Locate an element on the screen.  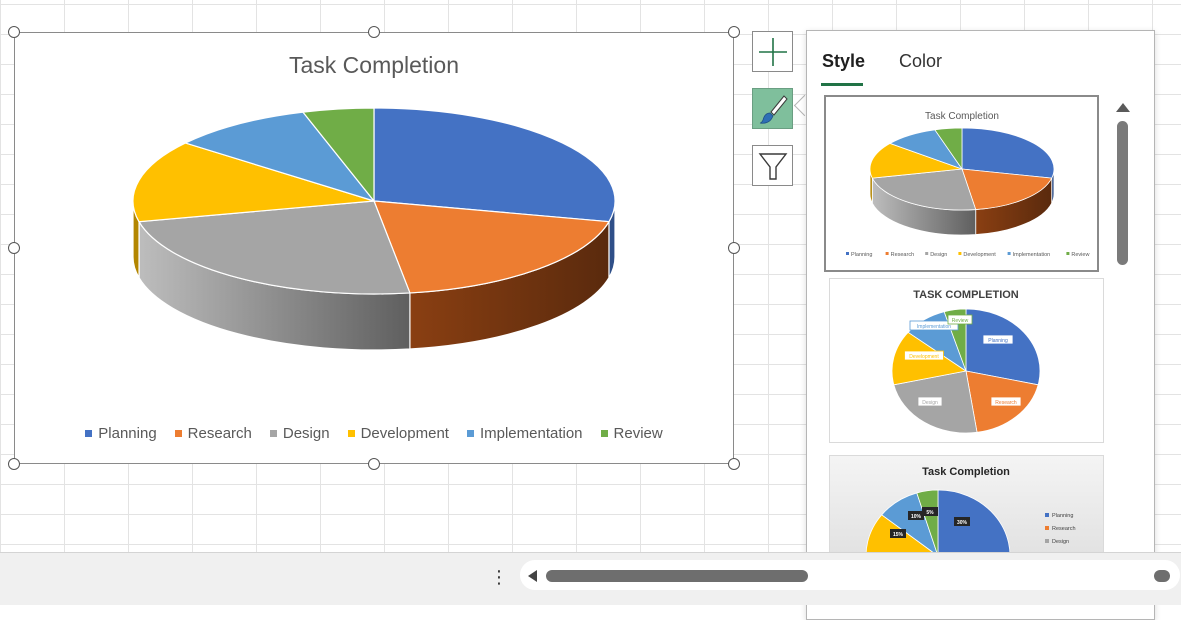
horizontal-scrollbar-thumb is located at coordinates (677, 576).